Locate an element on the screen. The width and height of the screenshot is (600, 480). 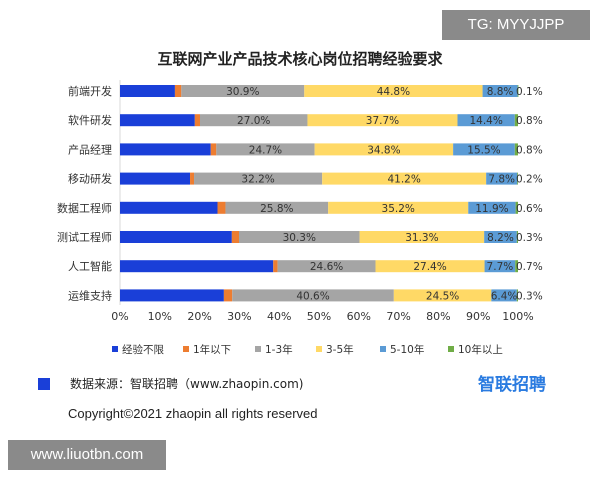
x-tick-label: 100% is located at coordinates (517, 316).